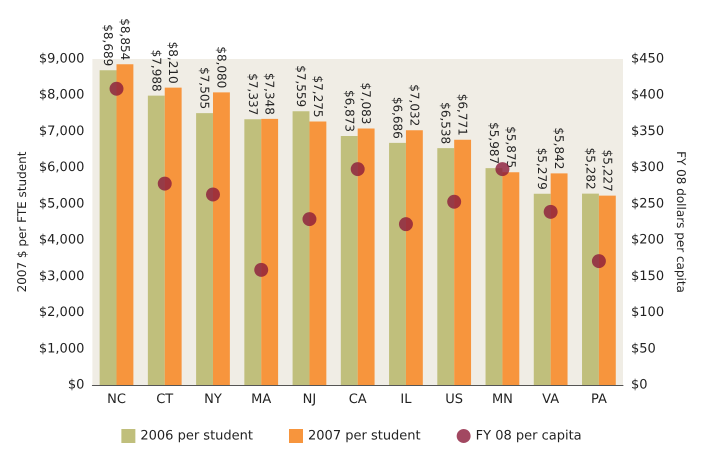 The height and width of the screenshot is (462, 703). Describe the element at coordinates (61, 95) in the screenshot. I see `y-tick-label: $8,000` at that location.